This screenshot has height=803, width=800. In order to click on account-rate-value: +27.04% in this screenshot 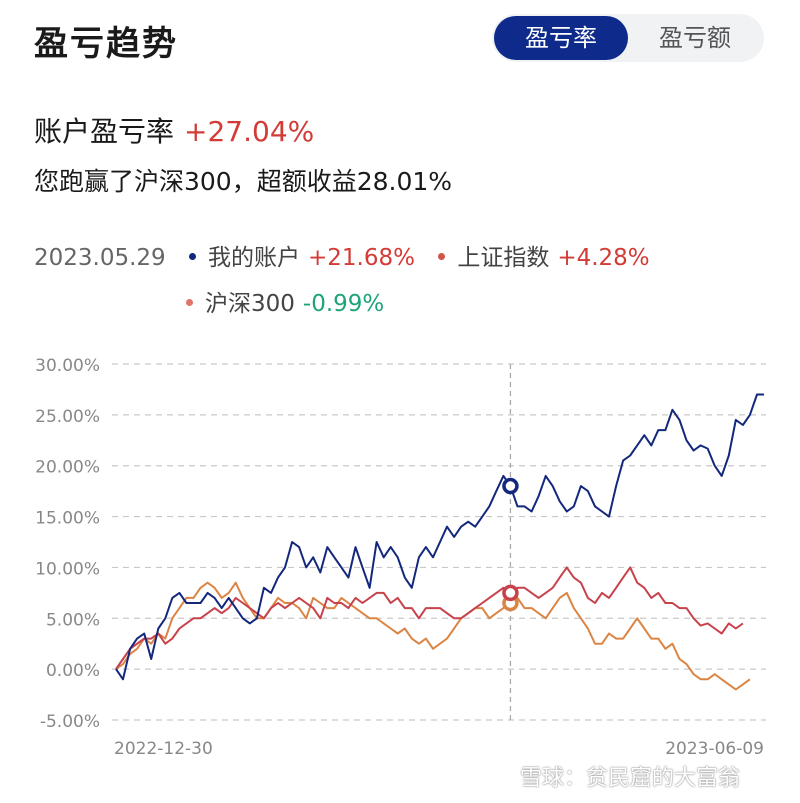, I will do `click(249, 131)`.